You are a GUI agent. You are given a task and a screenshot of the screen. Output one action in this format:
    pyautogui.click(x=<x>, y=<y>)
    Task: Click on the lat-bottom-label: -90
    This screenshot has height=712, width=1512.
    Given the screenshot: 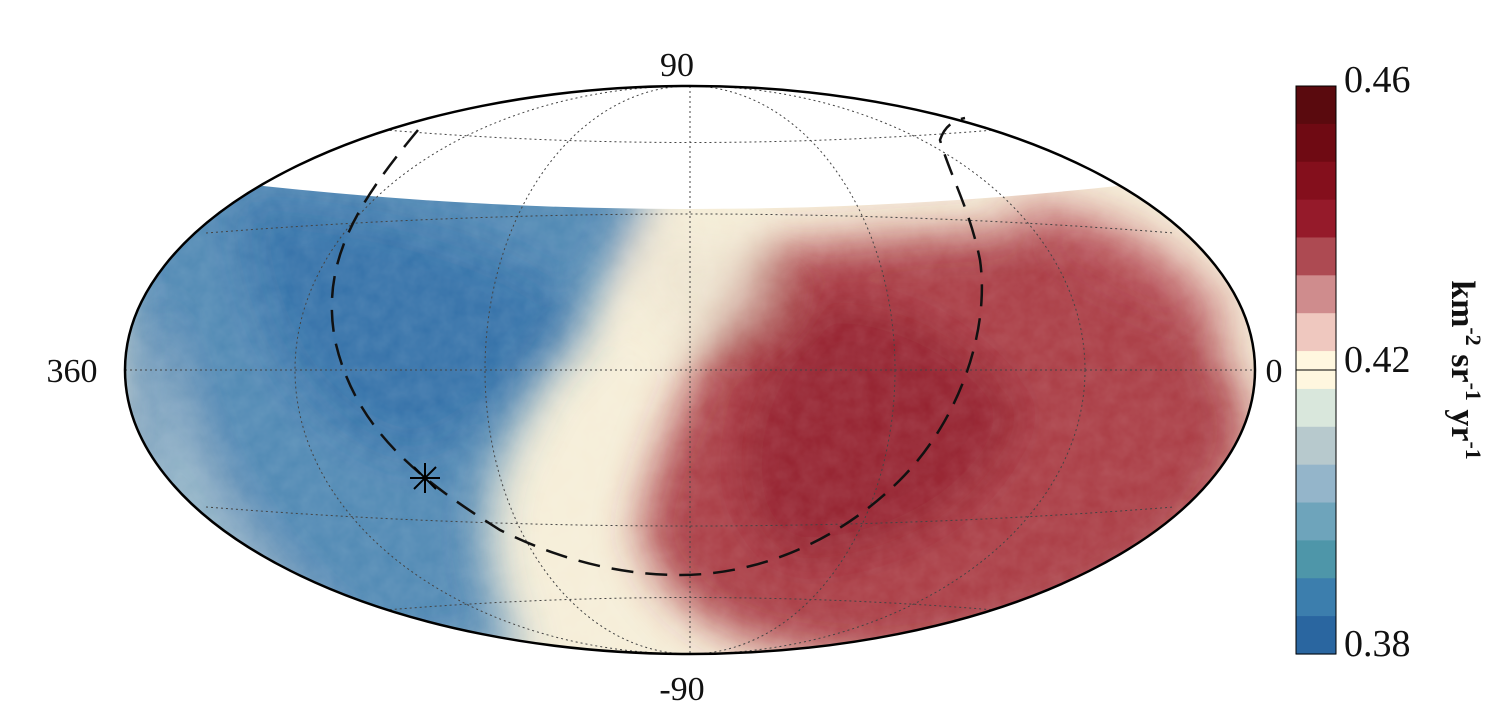 What is the action you would take?
    pyautogui.click(x=681, y=689)
    